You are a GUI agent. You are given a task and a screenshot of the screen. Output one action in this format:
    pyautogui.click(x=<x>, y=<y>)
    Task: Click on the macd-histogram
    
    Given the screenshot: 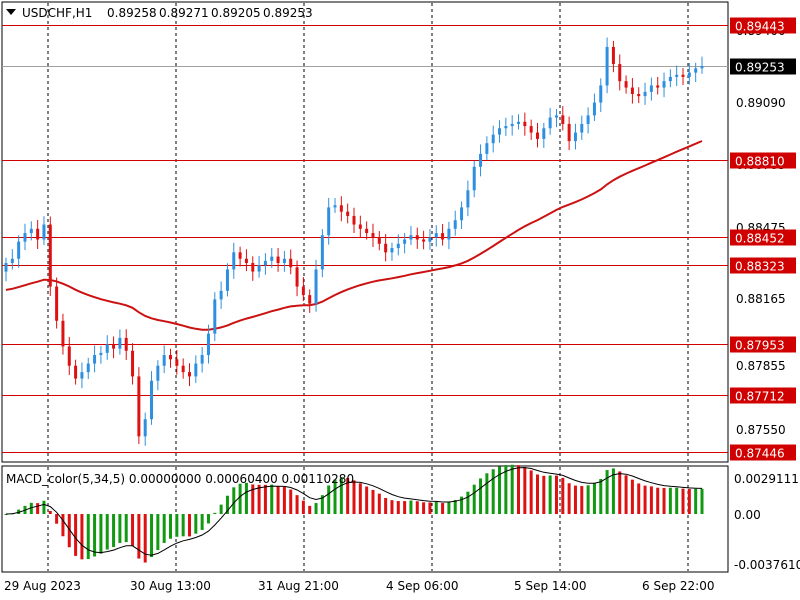 What is the action you would take?
    pyautogui.click(x=354, y=513)
    